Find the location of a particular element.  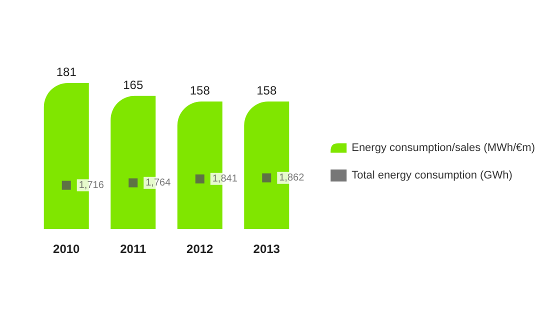

legend-label: Total energy consumption (GWh) is located at coordinates (432, 176).